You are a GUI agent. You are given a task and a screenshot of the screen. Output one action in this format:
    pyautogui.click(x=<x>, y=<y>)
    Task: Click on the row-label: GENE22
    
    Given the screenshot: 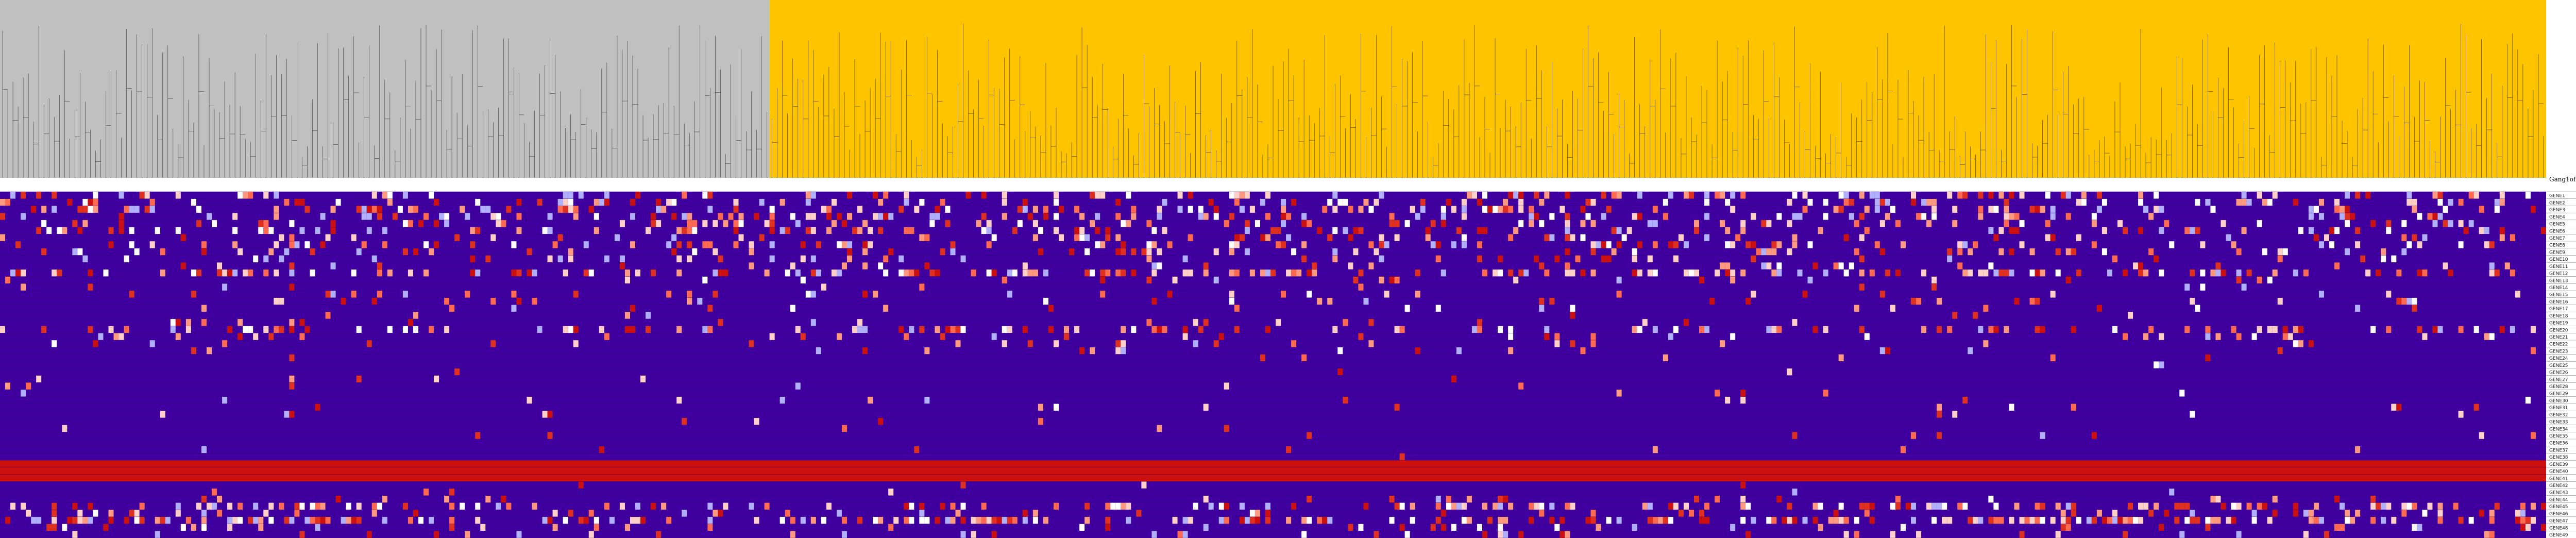 What is the action you would take?
    pyautogui.click(x=2558, y=345)
    